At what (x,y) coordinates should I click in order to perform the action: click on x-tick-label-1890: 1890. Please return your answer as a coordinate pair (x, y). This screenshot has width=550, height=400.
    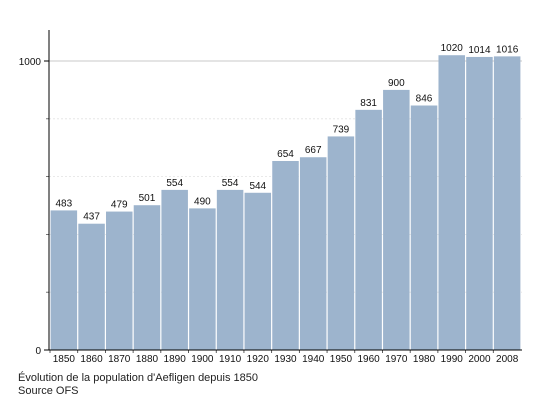
    Looking at the image, I should click on (175, 359).